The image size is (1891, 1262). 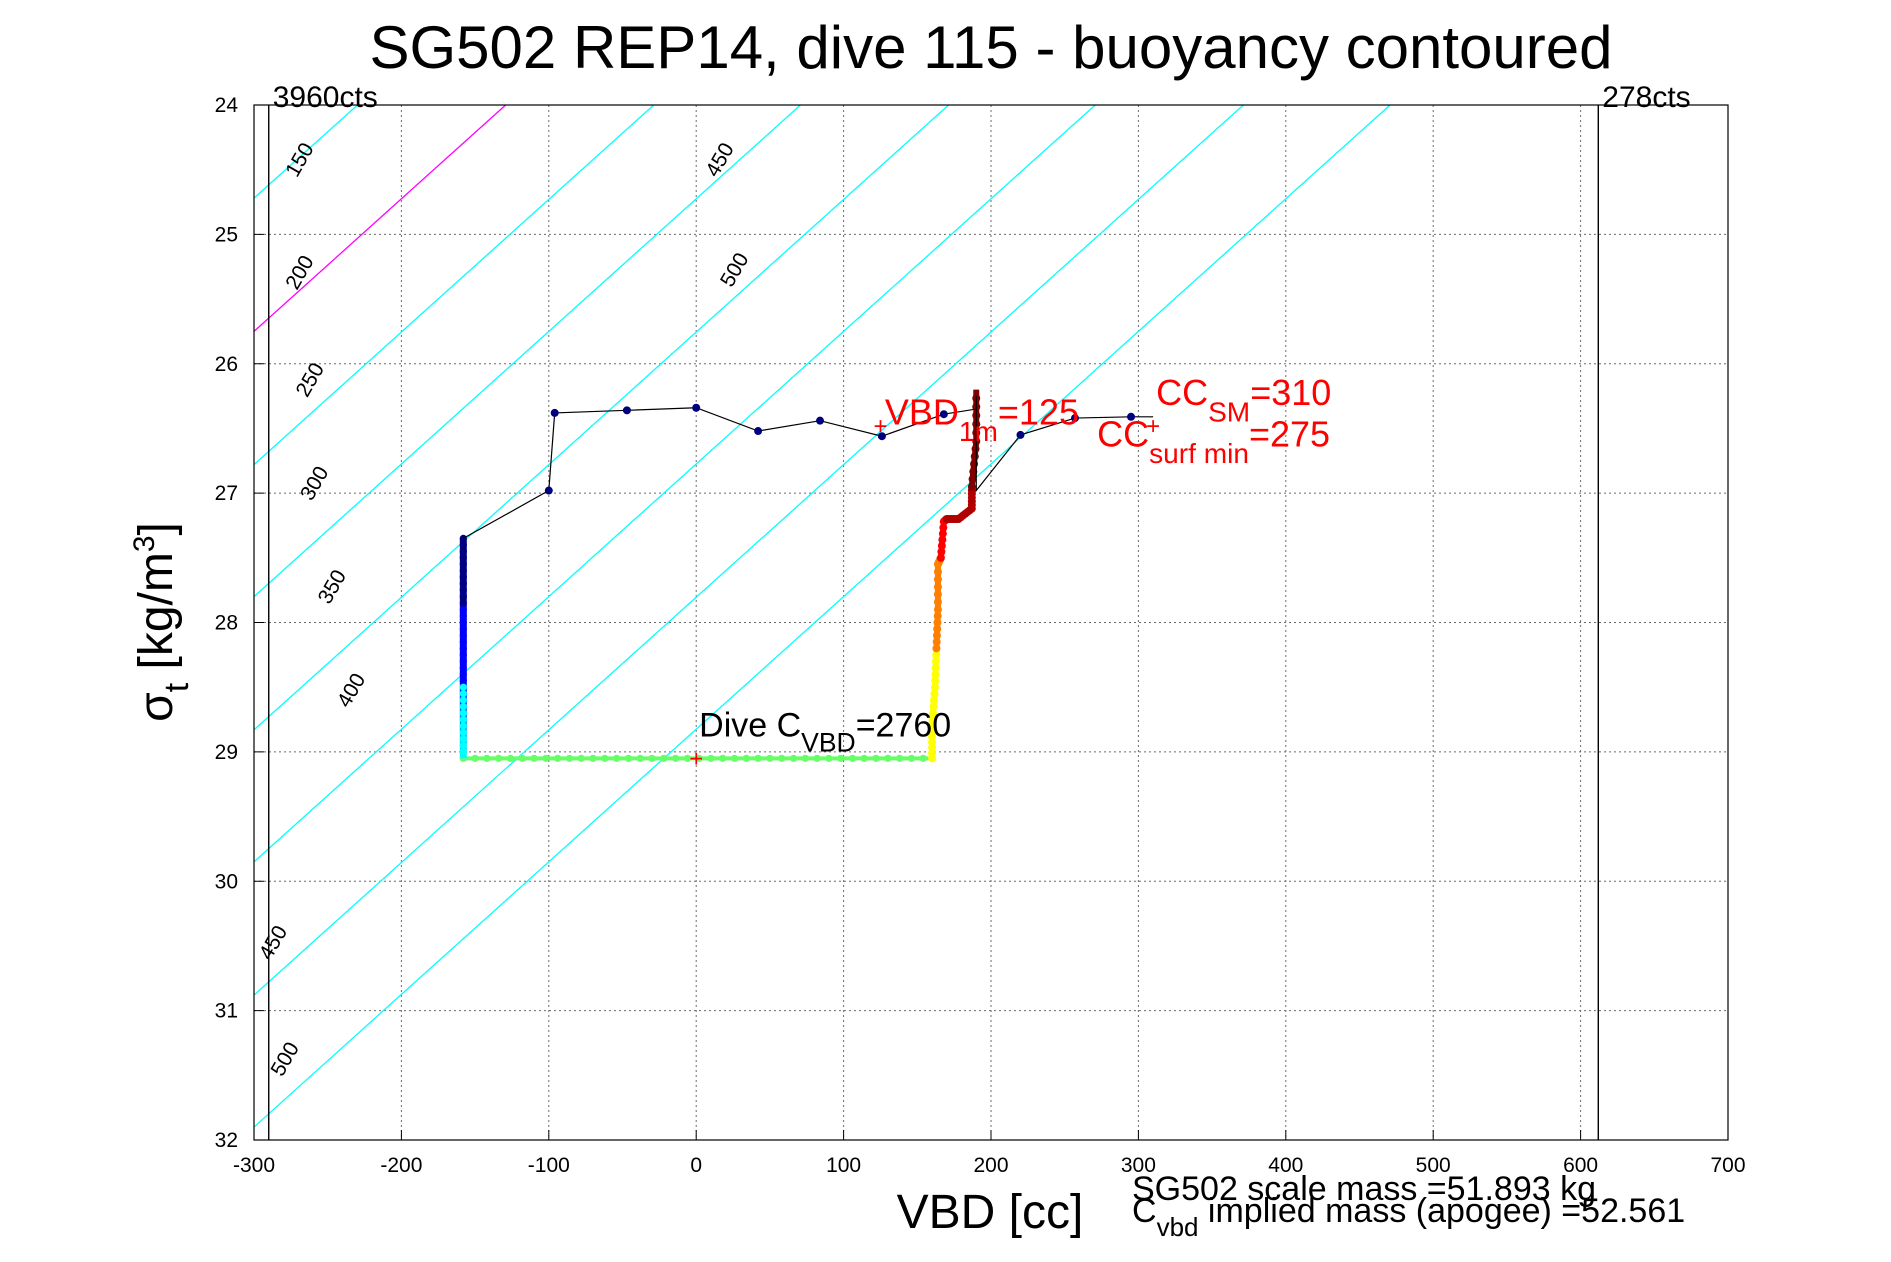 I want to click on x-tick-label: -300, so click(x=254, y=1165).